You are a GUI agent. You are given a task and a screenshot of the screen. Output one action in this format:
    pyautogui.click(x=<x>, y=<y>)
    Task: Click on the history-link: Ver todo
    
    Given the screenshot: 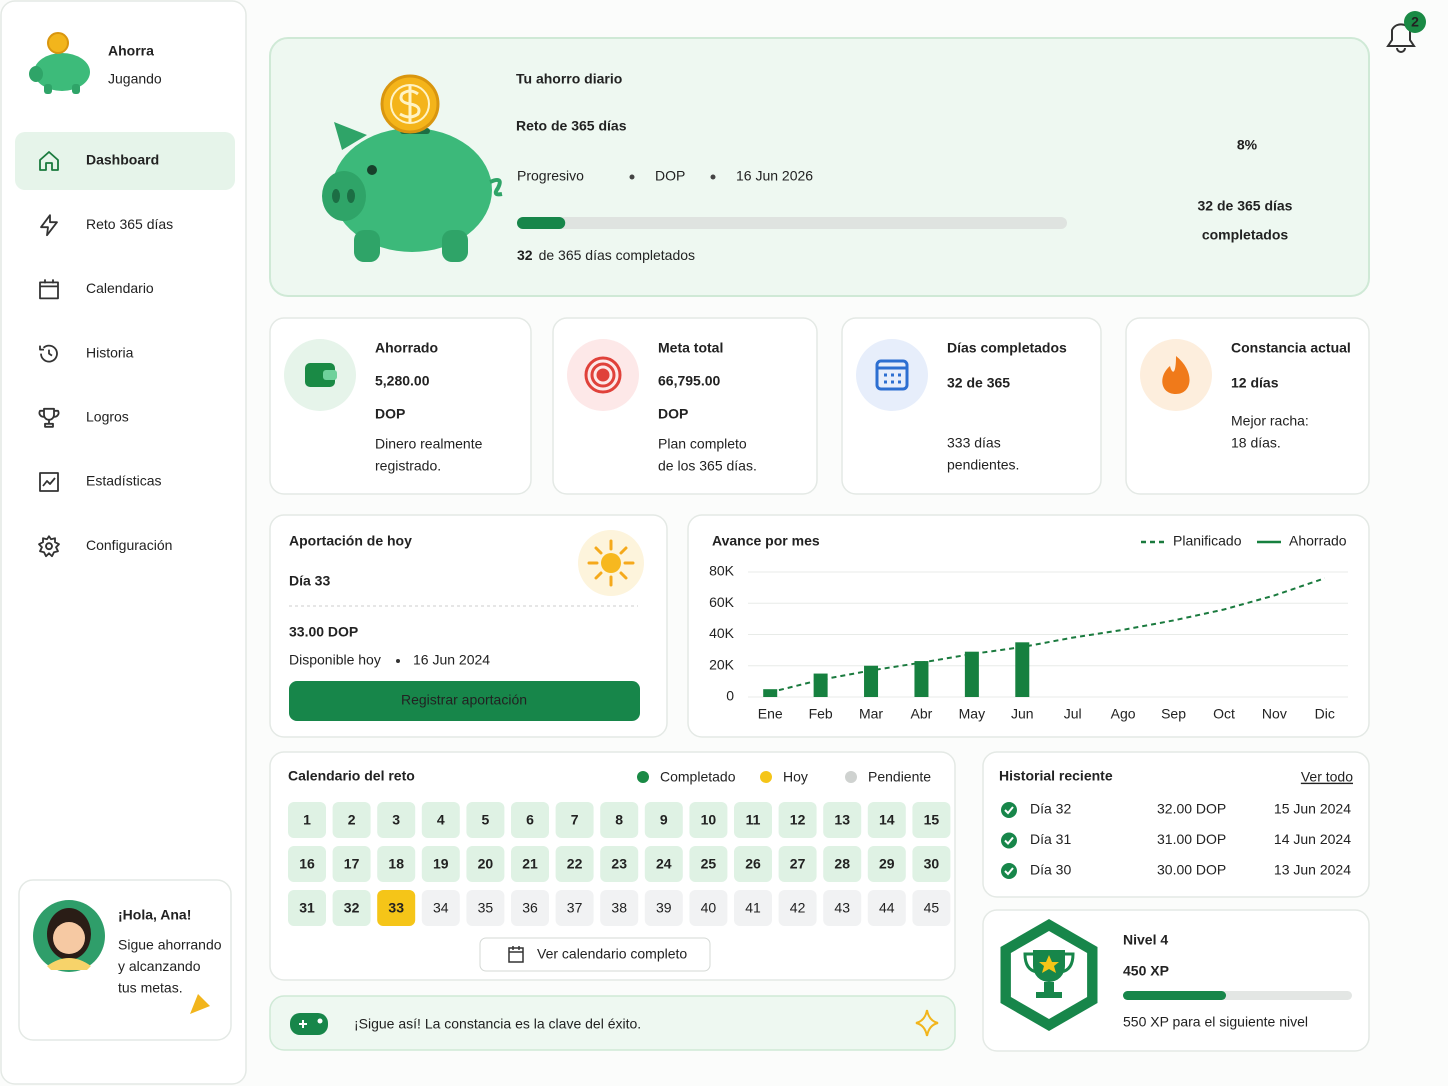 What is the action you would take?
    pyautogui.click(x=1327, y=777)
    